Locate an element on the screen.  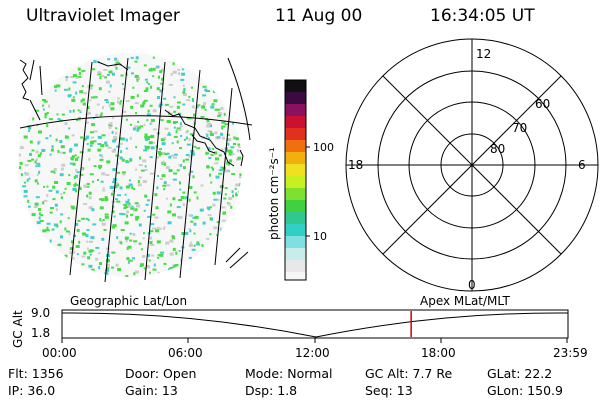
flight-number: Flt: 1356 is located at coordinates (36, 373).